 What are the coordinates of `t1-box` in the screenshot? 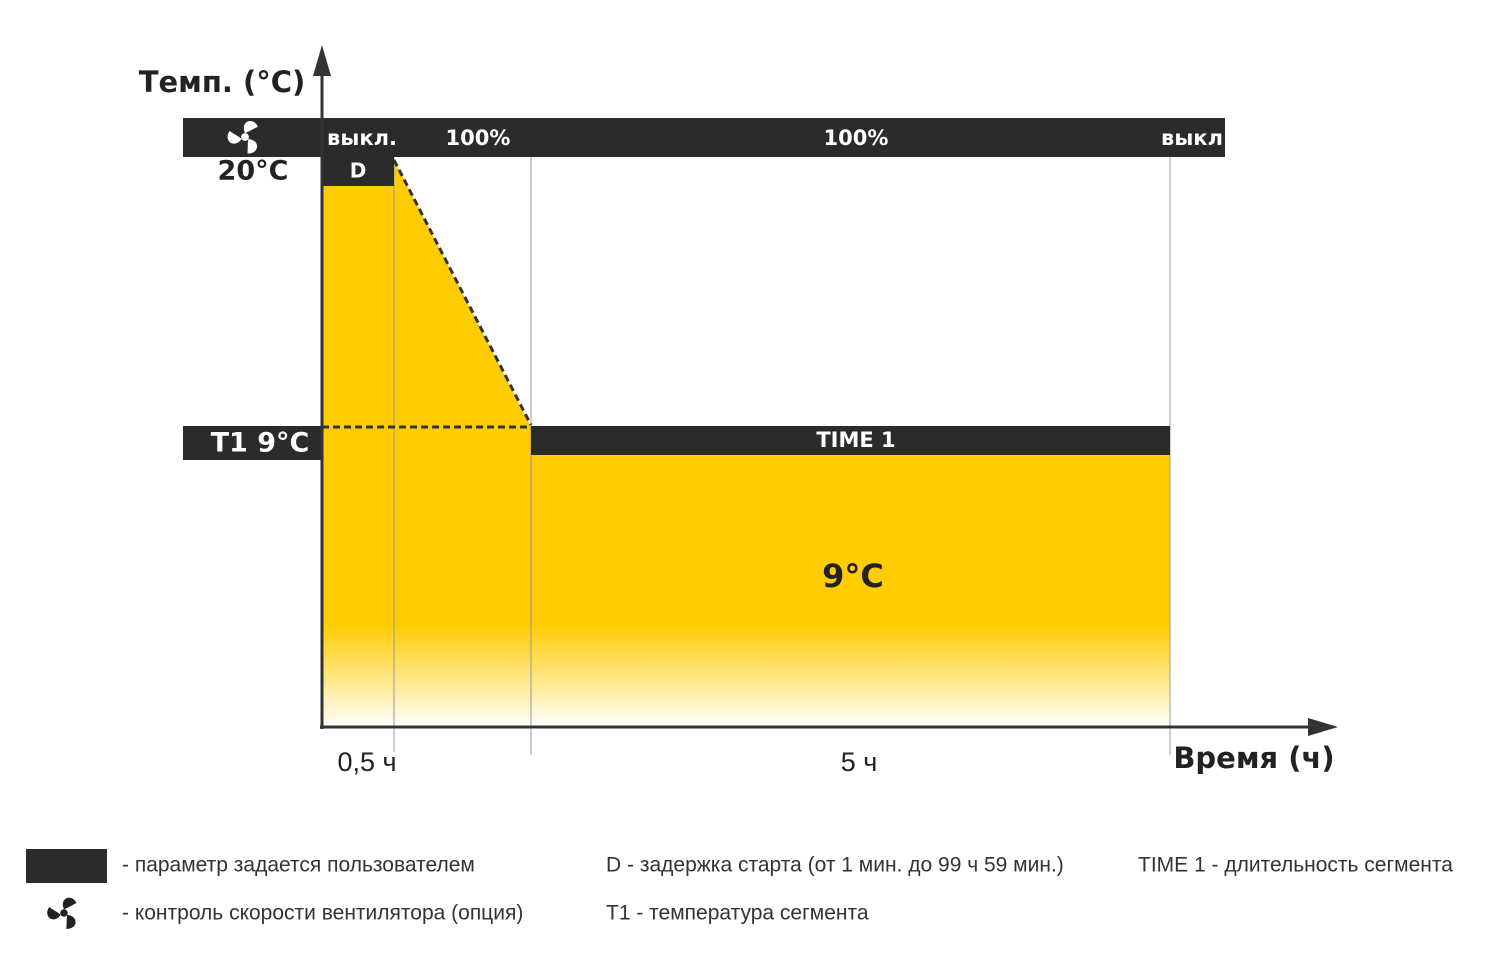 It's located at (252, 443).